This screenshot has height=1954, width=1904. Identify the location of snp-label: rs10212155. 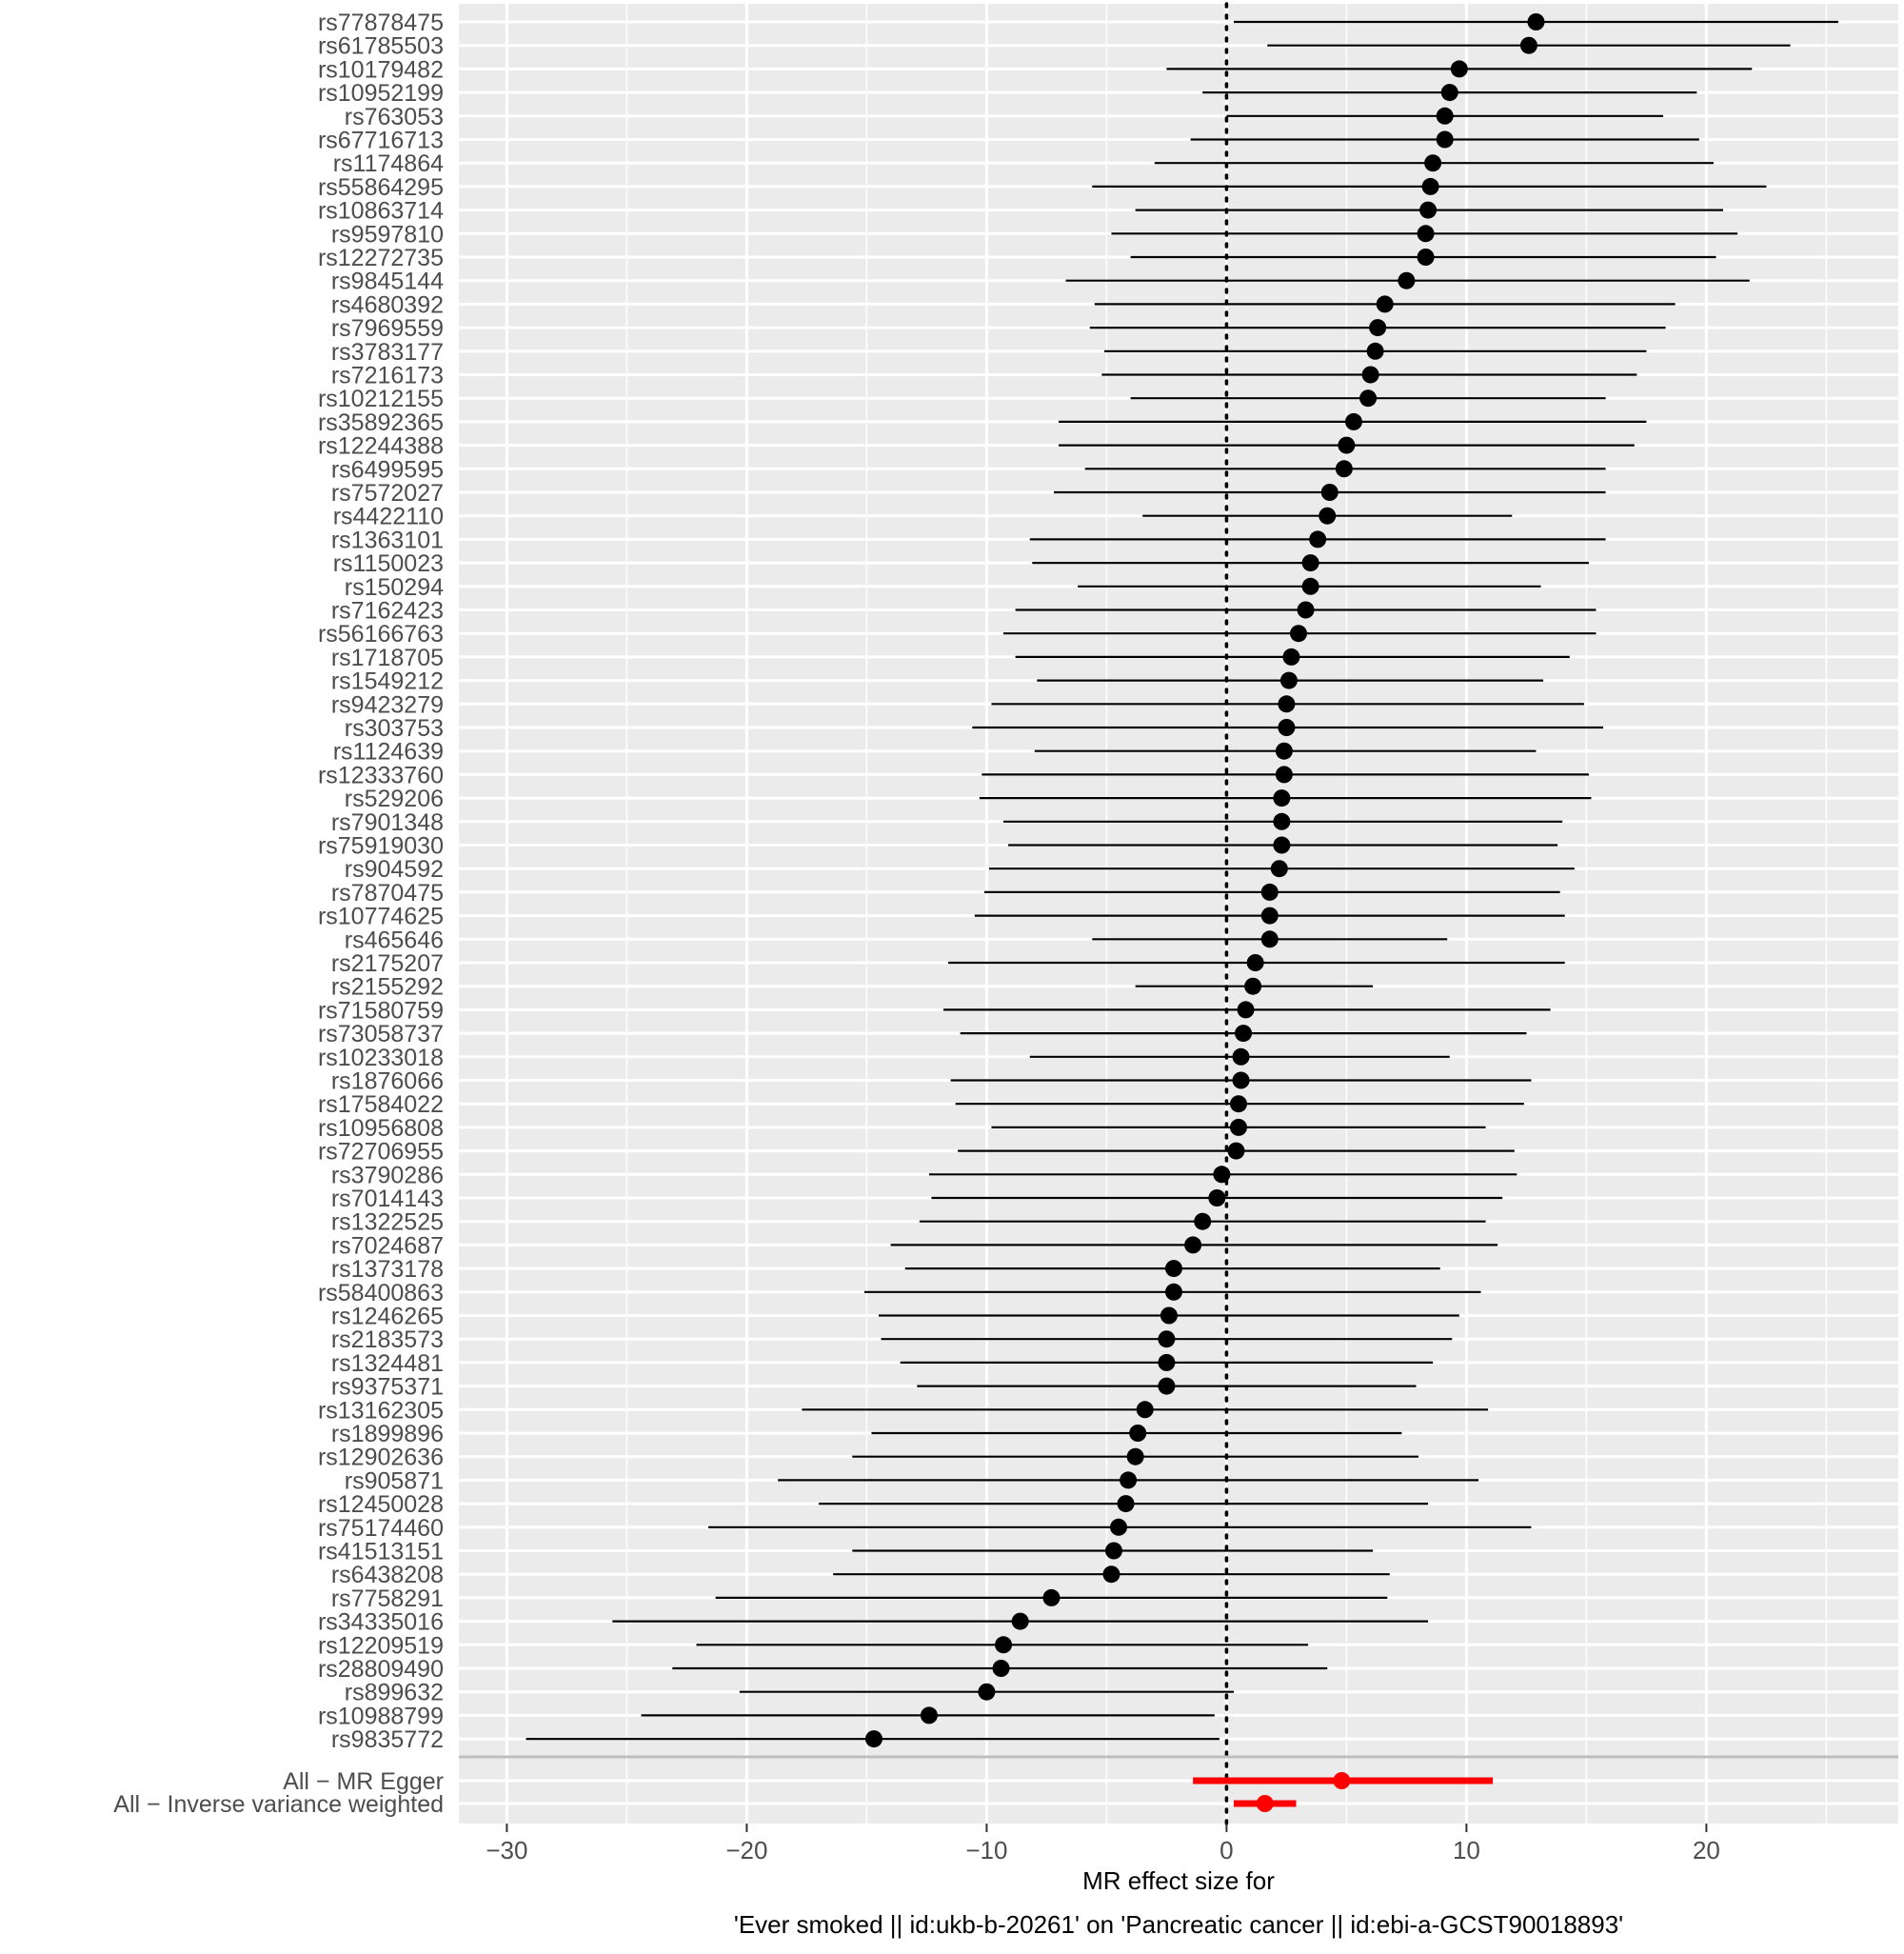
(381, 399).